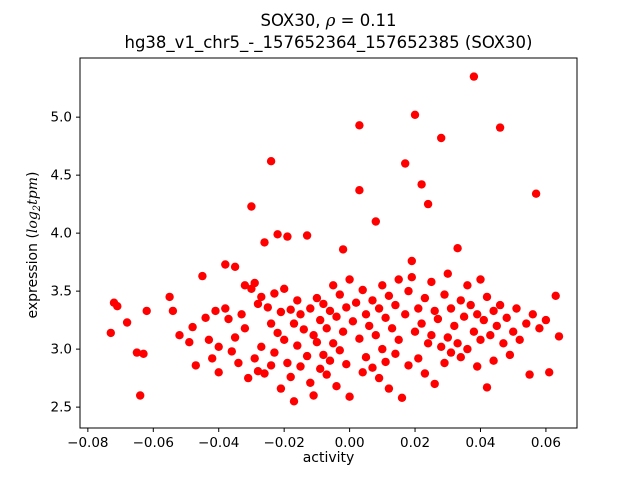 The height and width of the screenshot is (480, 640). I want to click on x-tick-label: −0.02, so click(283, 443).